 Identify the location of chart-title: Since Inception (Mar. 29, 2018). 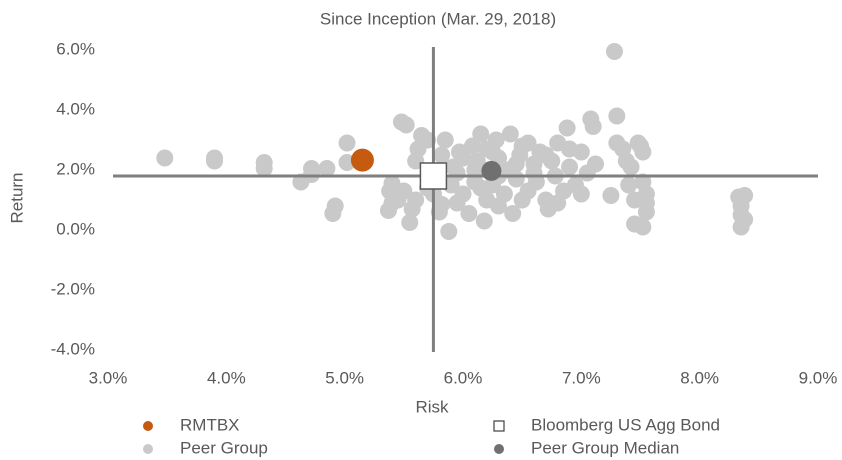
(438, 18).